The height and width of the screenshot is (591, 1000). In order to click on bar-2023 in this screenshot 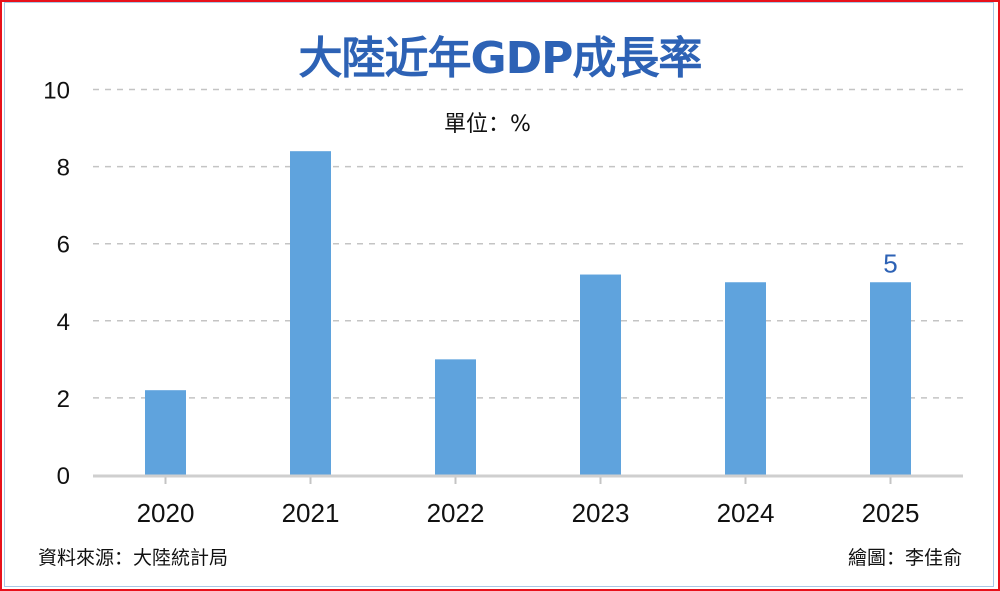, I will do `click(600, 374)`.